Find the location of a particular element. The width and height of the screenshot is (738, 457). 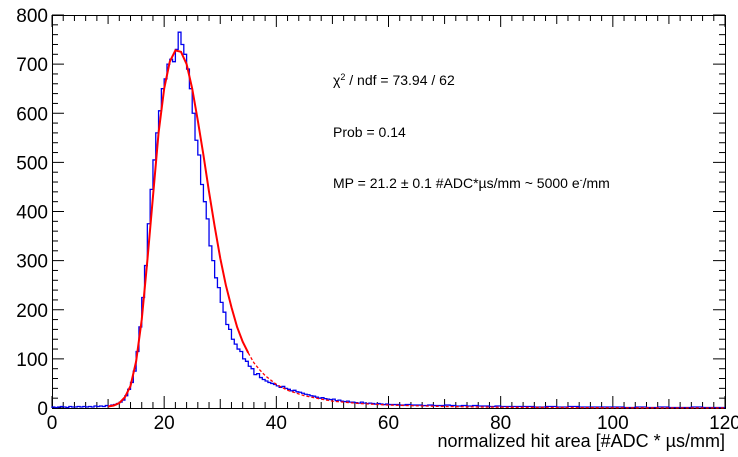

fit-stat-line: Prob = 0.14 is located at coordinates (369, 132).